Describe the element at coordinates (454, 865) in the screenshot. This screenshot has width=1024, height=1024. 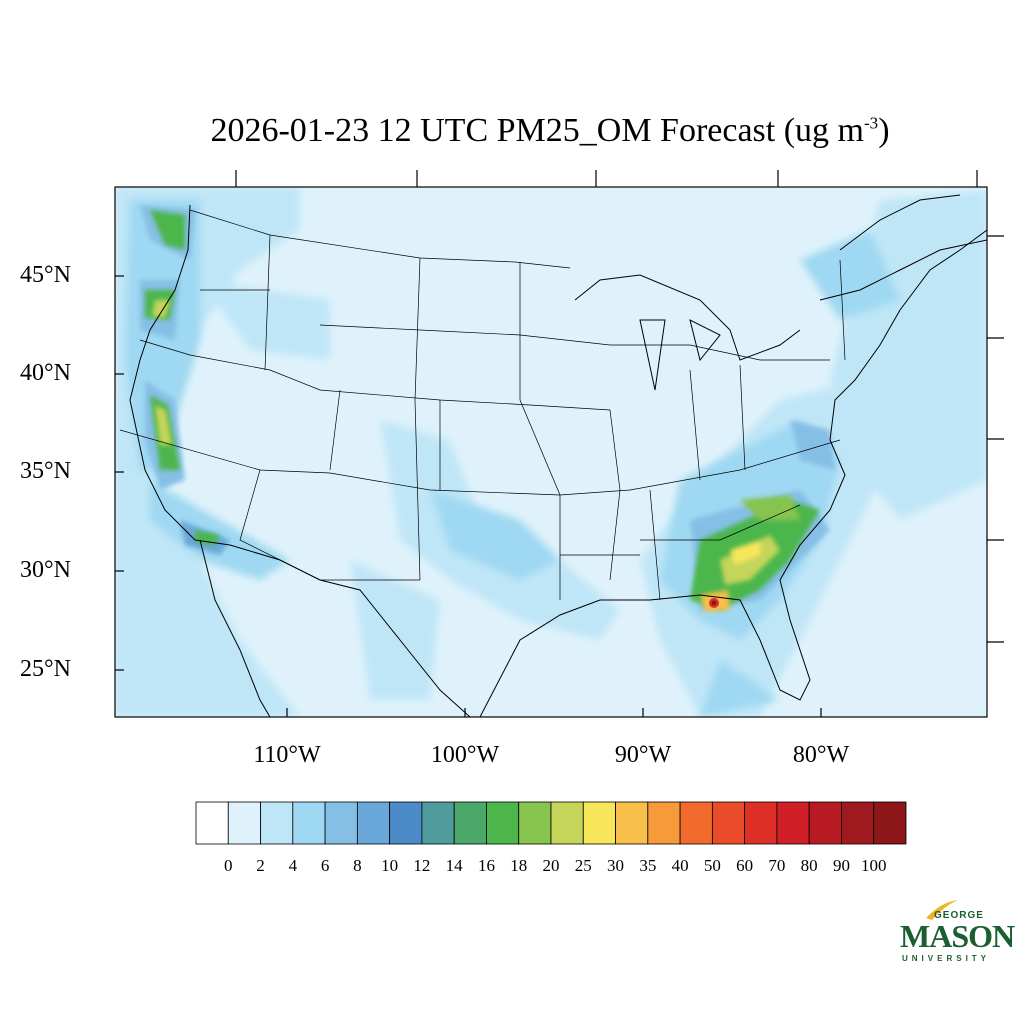
I see `colorbar-tick-label: 14` at that location.